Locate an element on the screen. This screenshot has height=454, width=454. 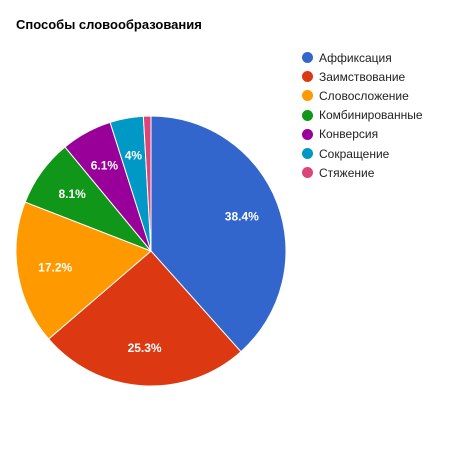
legend-label: Словосложение is located at coordinates (364, 95).